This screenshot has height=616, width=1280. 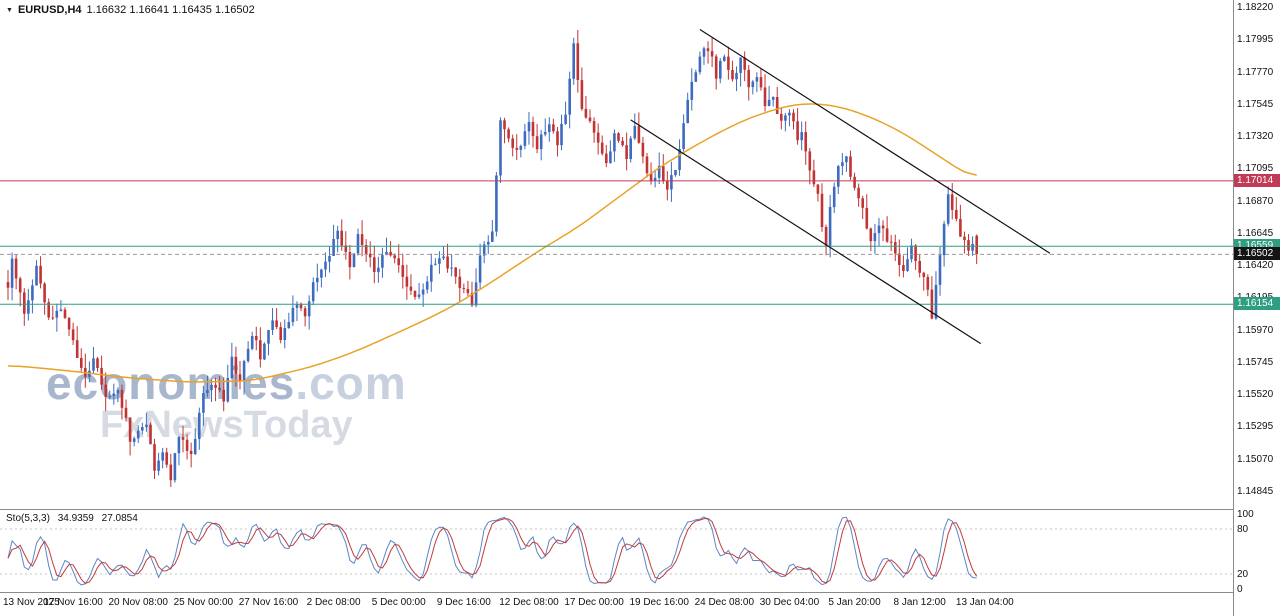 I want to click on stochastic-indicator-label: Sto(5,3,3) 34.9359 27.0854, so click(x=74, y=518).